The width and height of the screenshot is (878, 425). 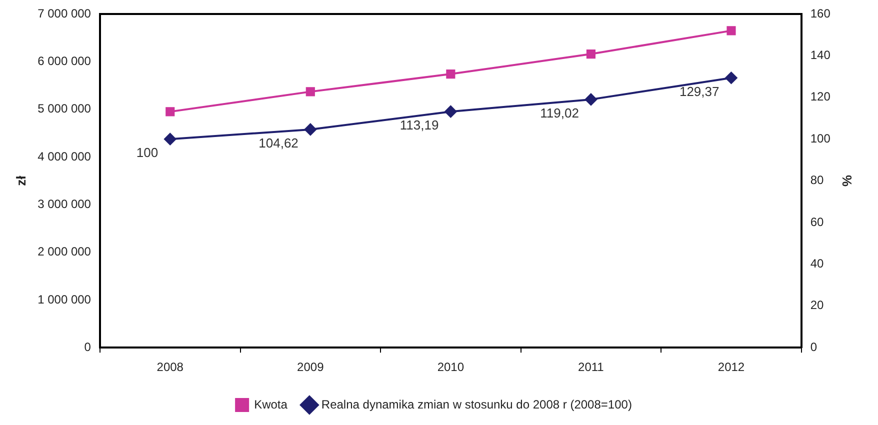 I want to click on y2-tick-label: 100, so click(x=820, y=138).